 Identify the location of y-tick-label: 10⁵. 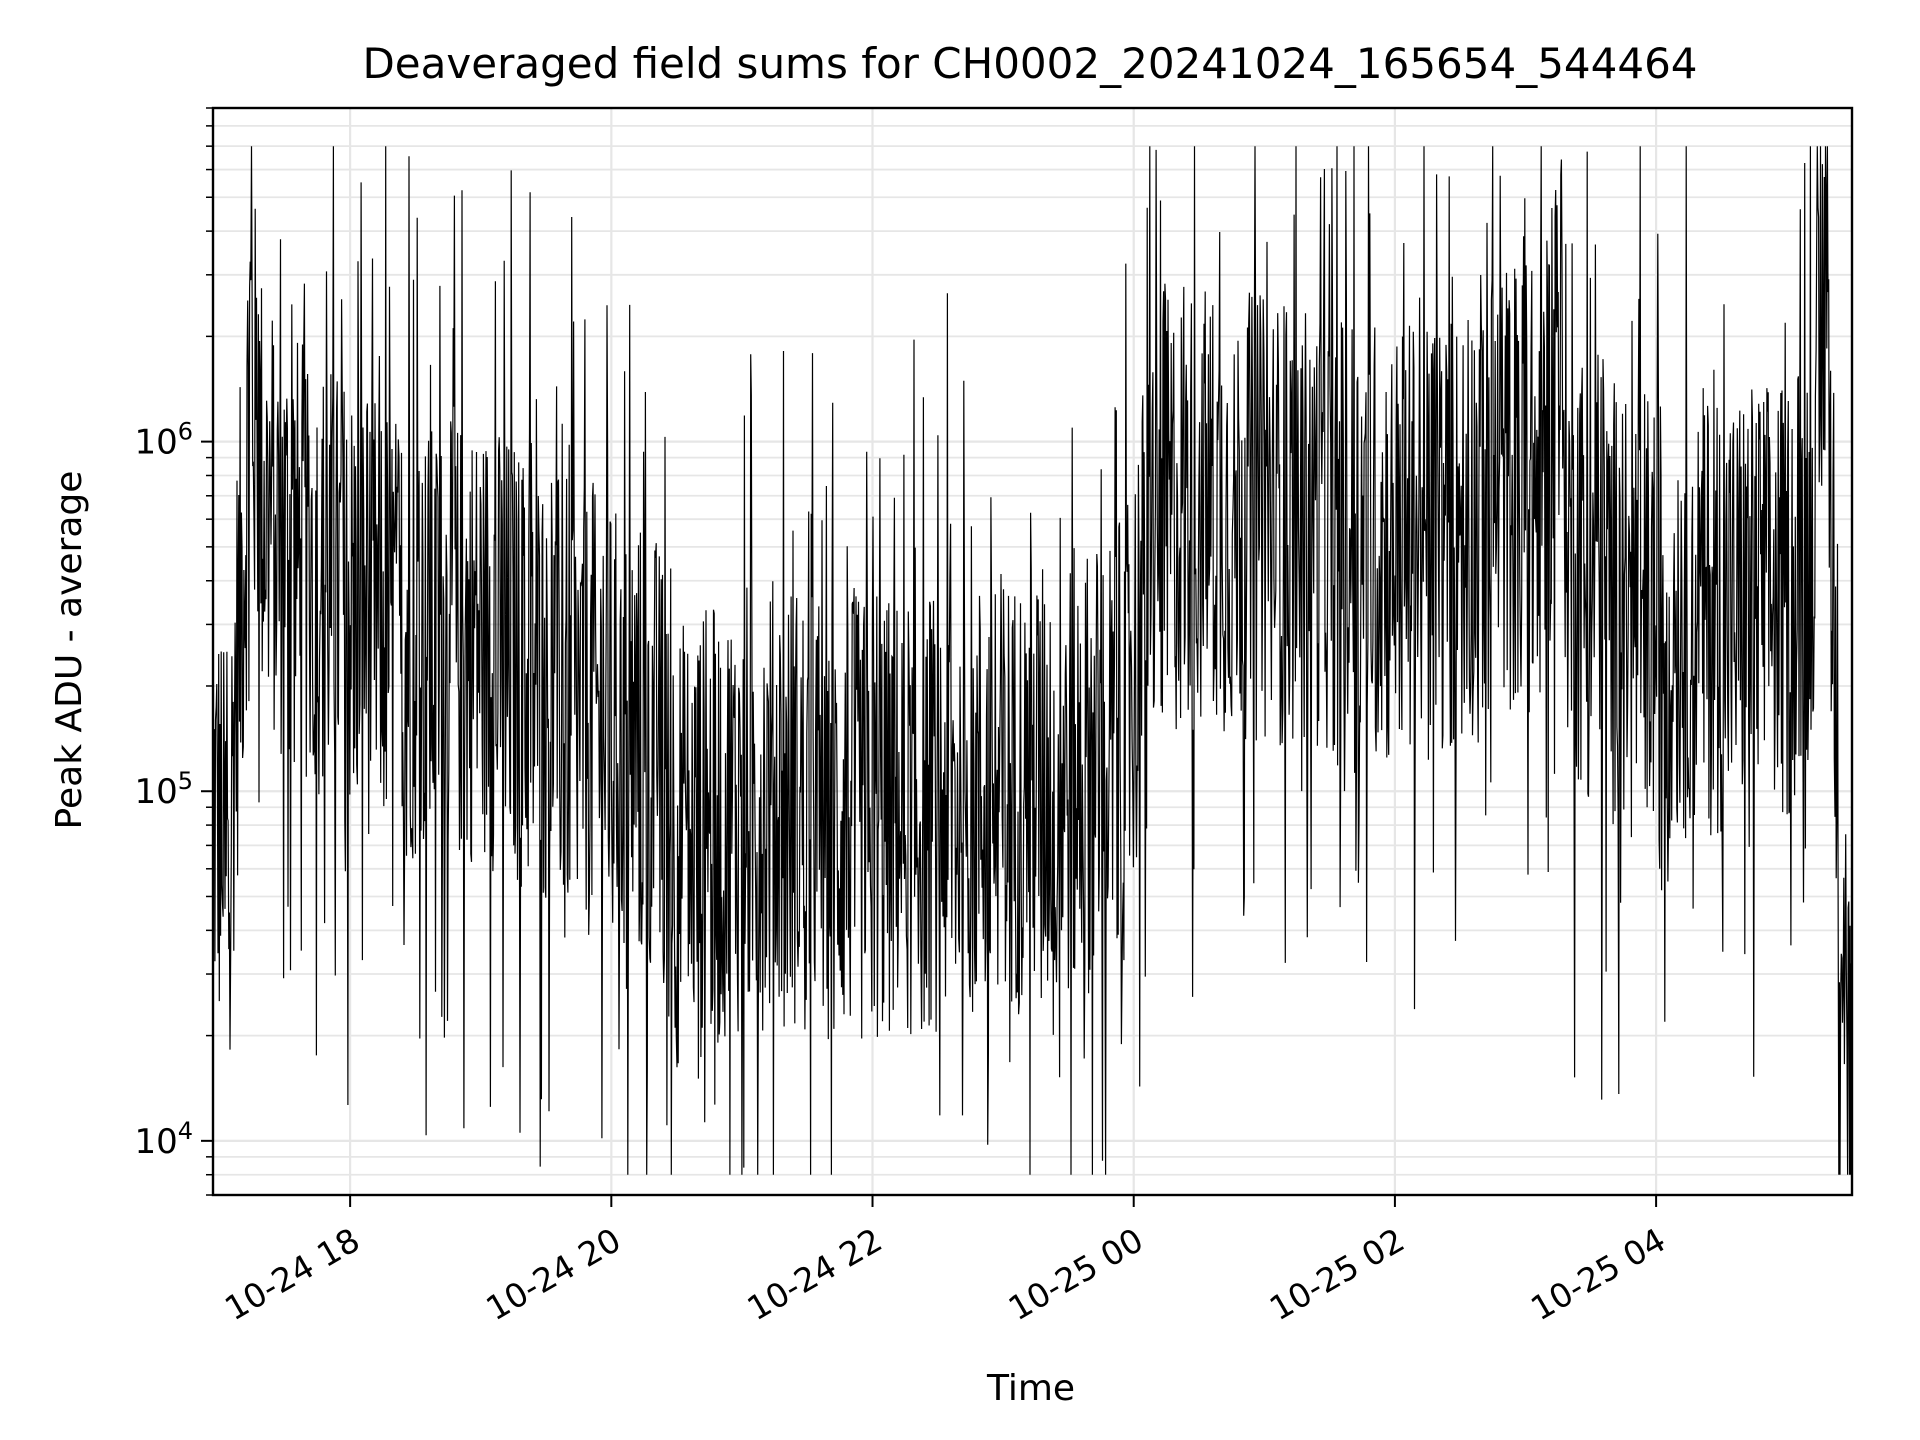
(163, 789).